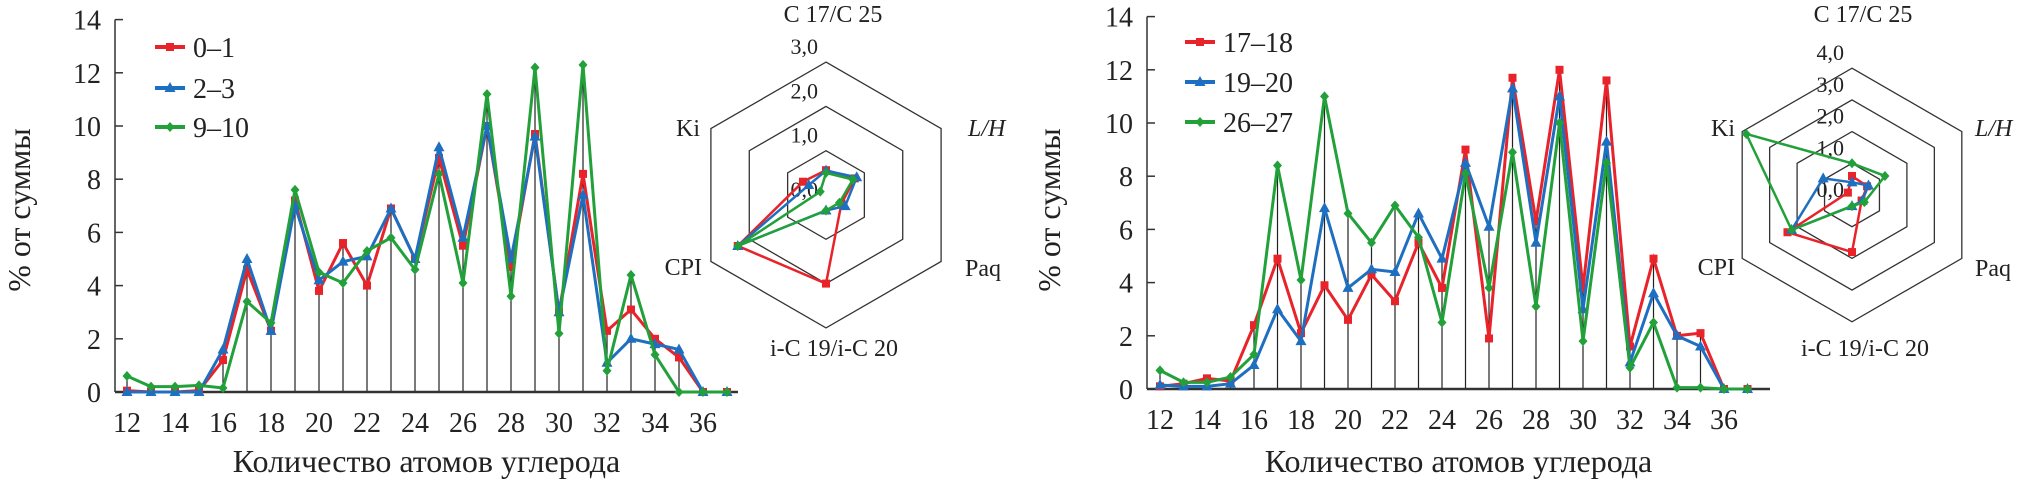 The image size is (2034, 483). I want to click on x-tick-label: 36, so click(703, 423).